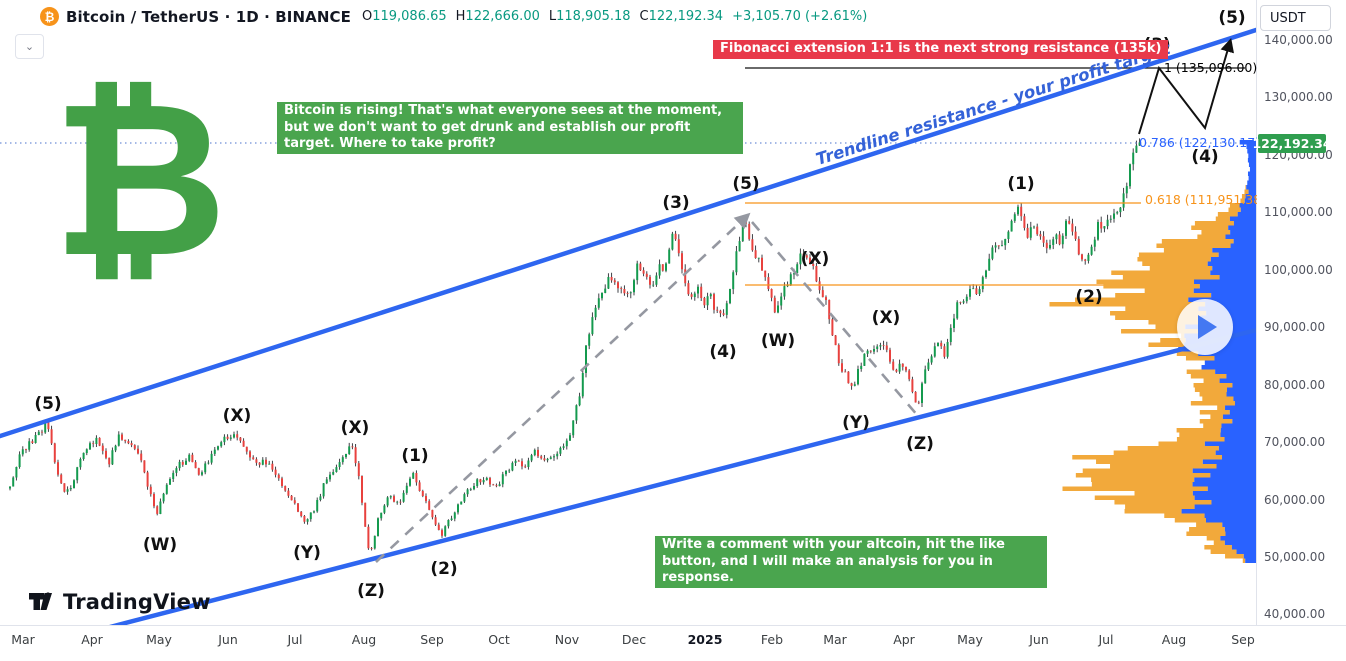  Describe the element at coordinates (1295, 500) in the screenshot. I see `price-tick-label: 60,000.00` at that location.